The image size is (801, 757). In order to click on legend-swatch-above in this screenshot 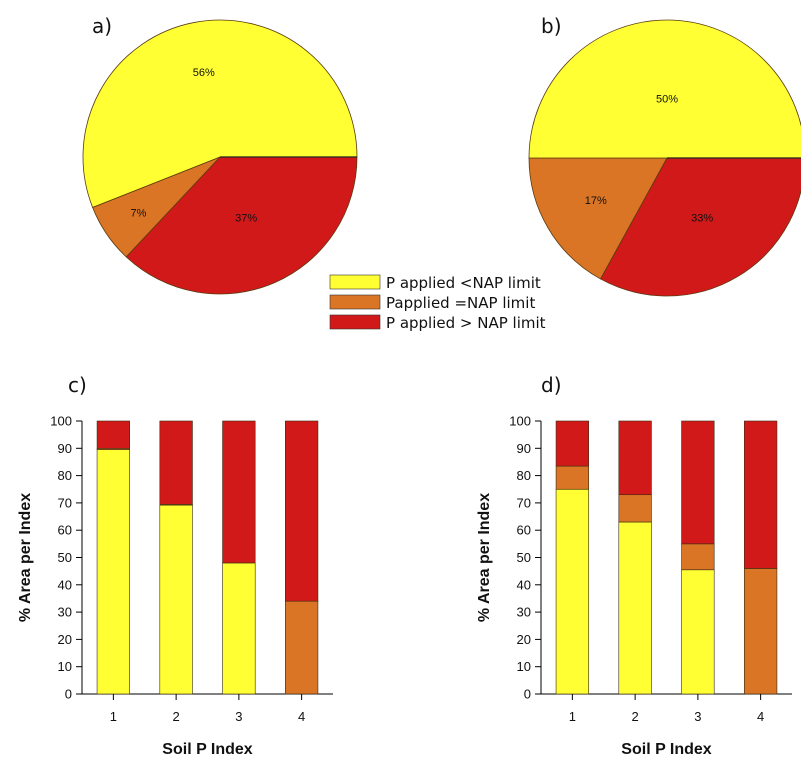, I will do `click(355, 322)`.